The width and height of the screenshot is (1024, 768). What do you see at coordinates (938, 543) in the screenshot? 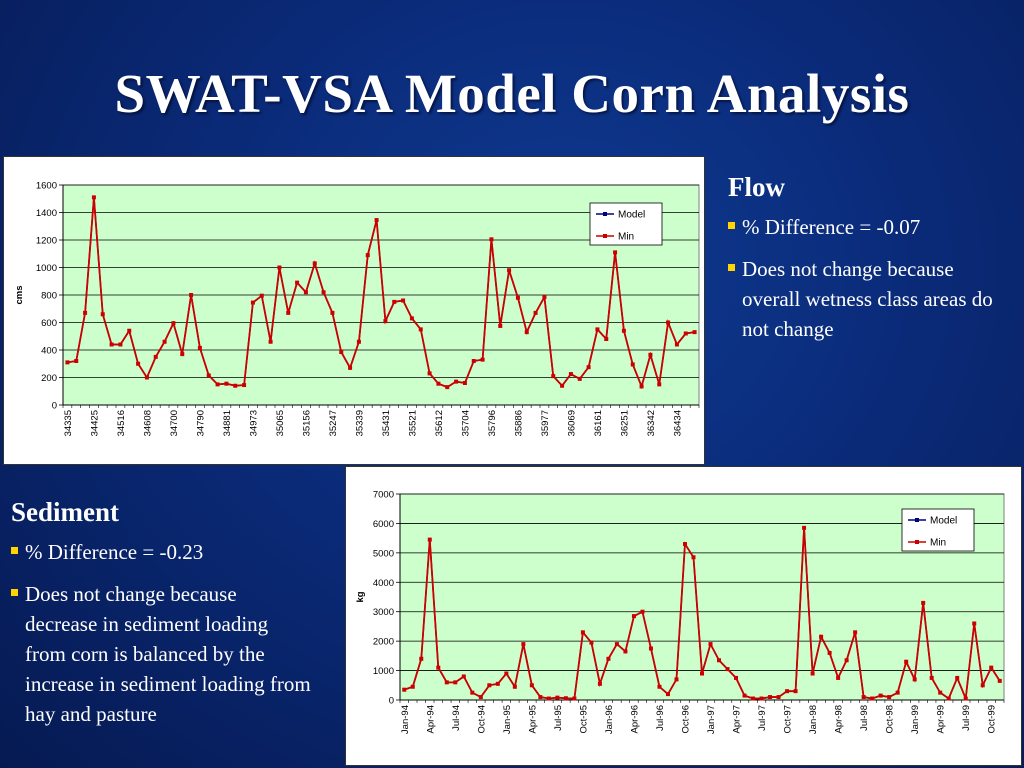
I see `sediment-legend-min-label: Min` at bounding box center [938, 543].